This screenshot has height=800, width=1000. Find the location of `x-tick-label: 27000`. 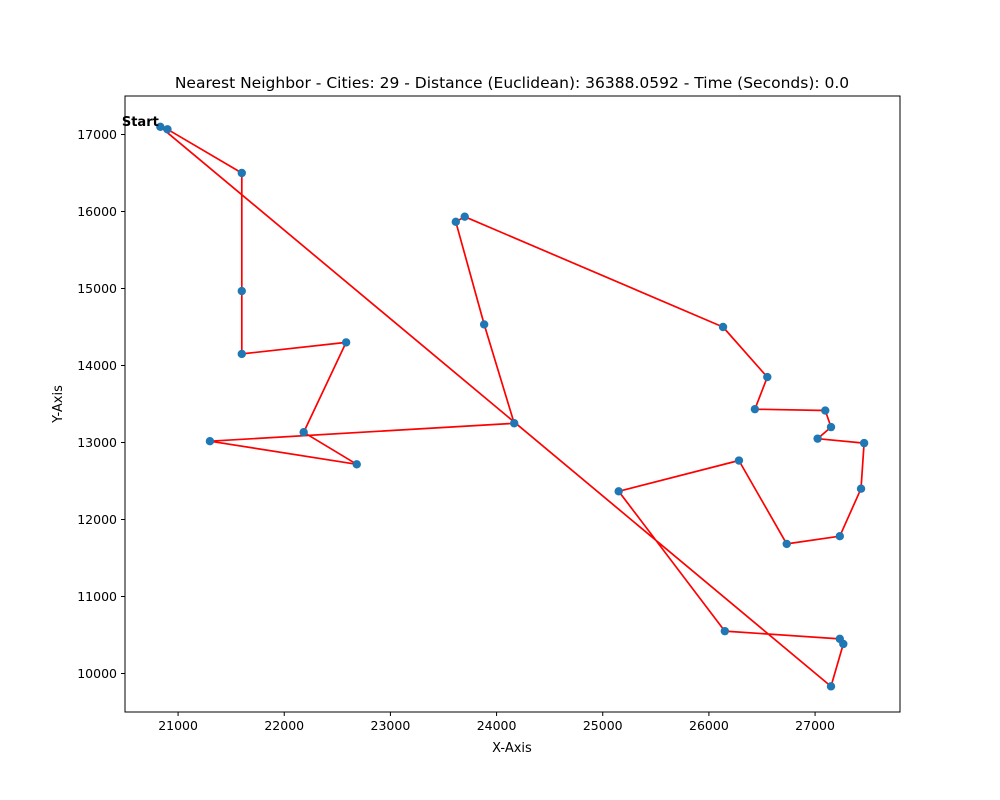

x-tick-label: 27000 is located at coordinates (815, 725).